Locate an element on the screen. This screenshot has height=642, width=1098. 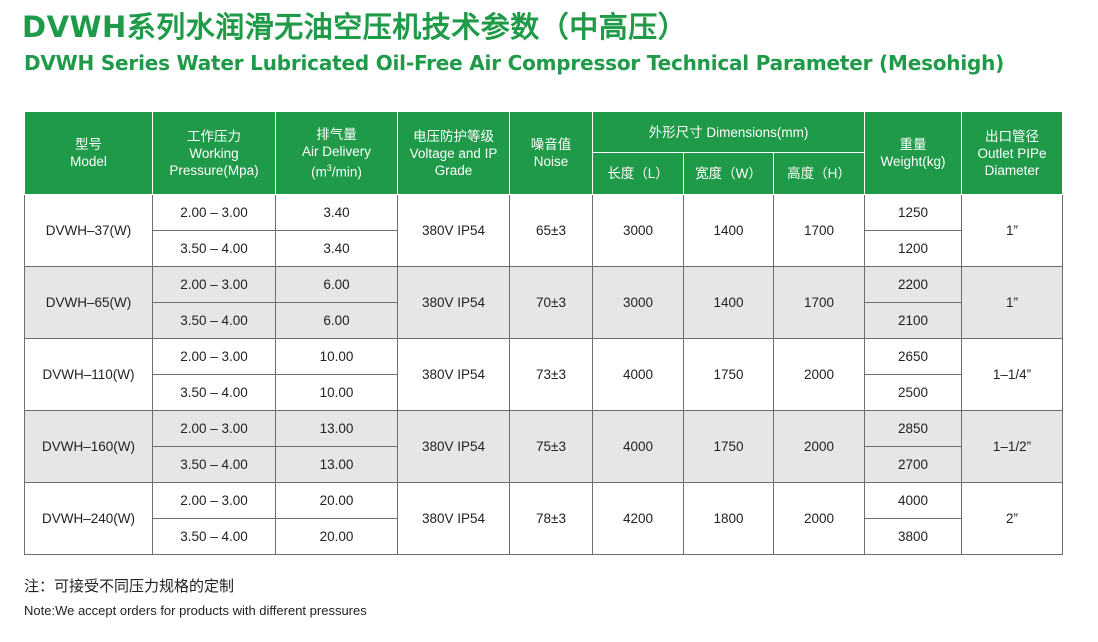
header-pressure: 工作压力 Working Pressure(Mpa) is located at coordinates (214, 153).